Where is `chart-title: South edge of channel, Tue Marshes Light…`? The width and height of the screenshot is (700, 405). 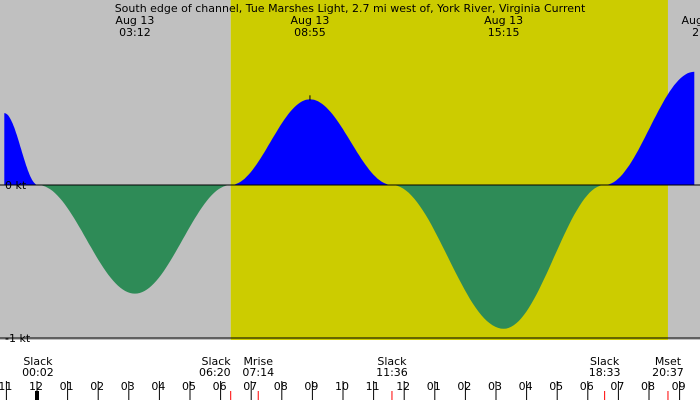 chart-title: South edge of channel, Tue Marshes Light… is located at coordinates (350, 8).